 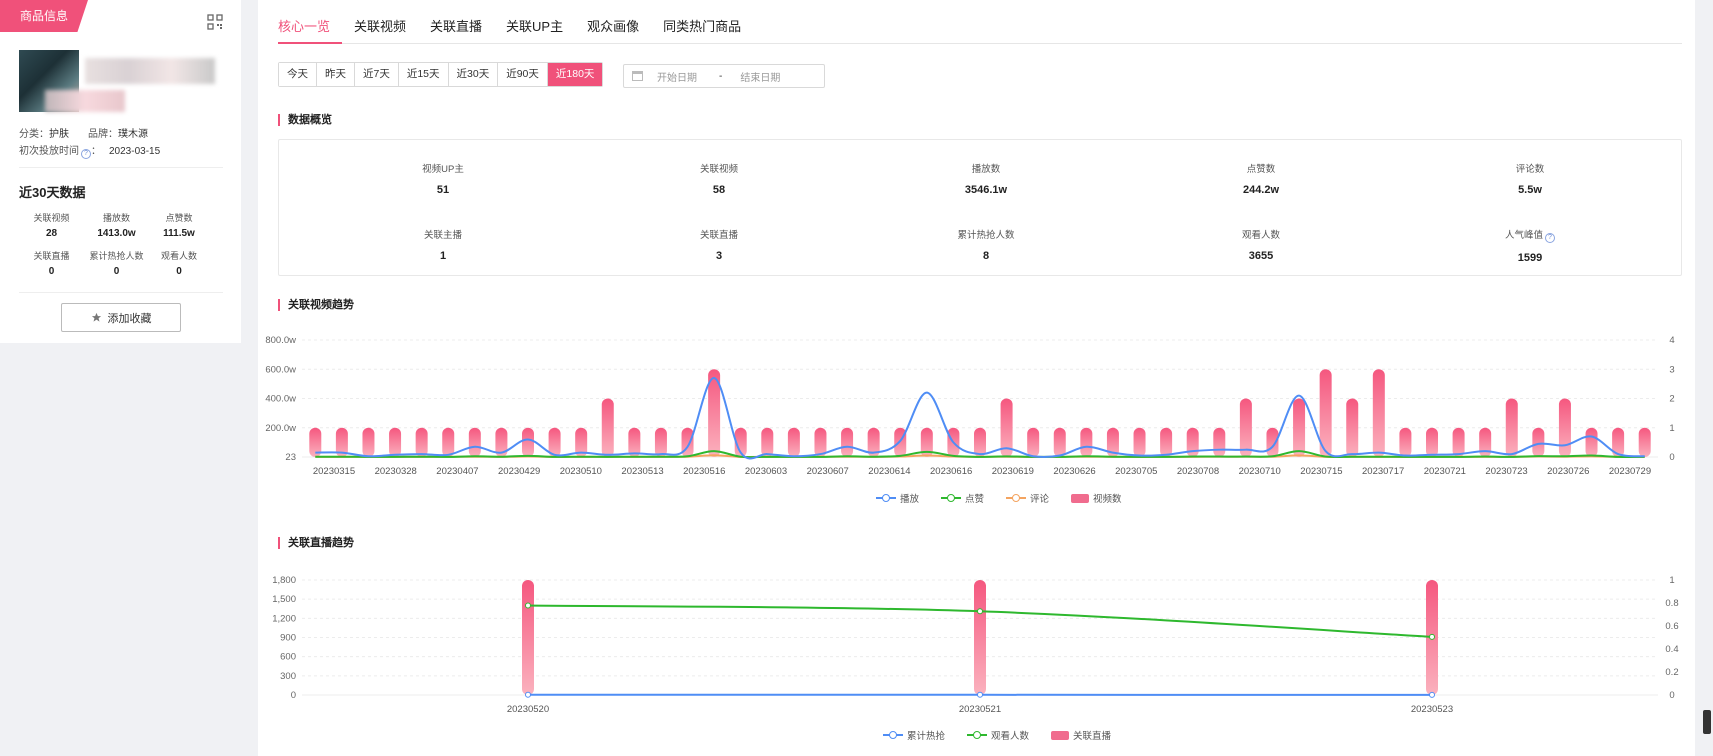 What do you see at coordinates (1530, 178) in the screenshot?
I see `overview-stat: 评论数 5.5w` at bounding box center [1530, 178].